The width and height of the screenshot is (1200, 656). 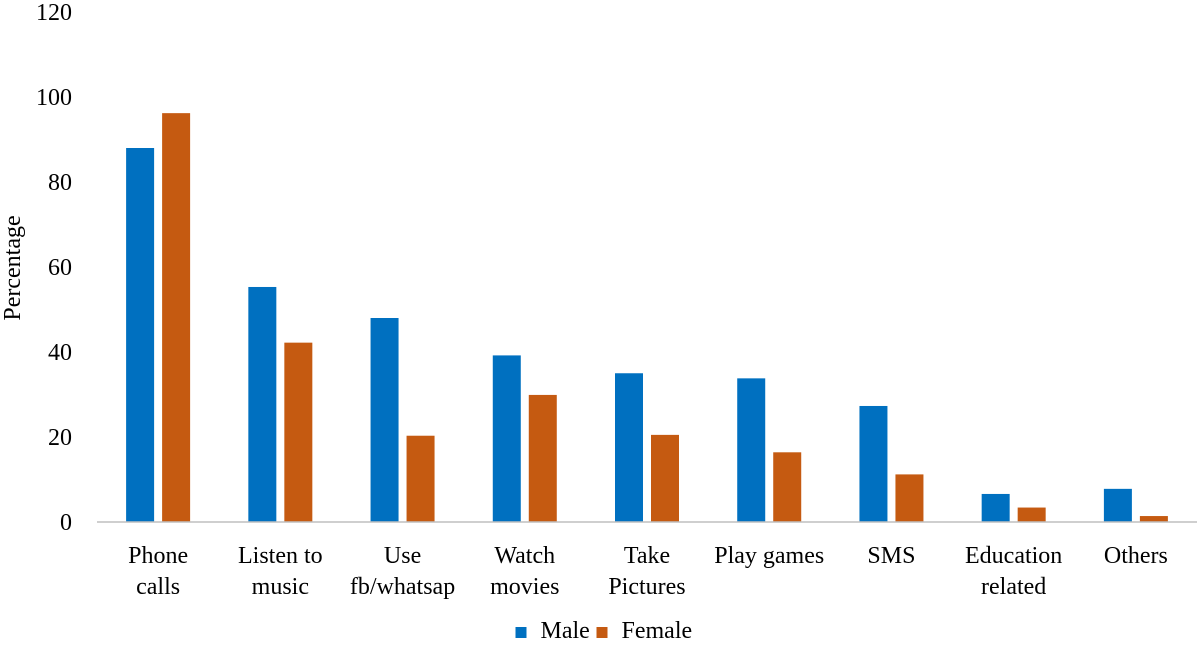 I want to click on x-tick-label: Use fb/whatsap, so click(x=402, y=571).